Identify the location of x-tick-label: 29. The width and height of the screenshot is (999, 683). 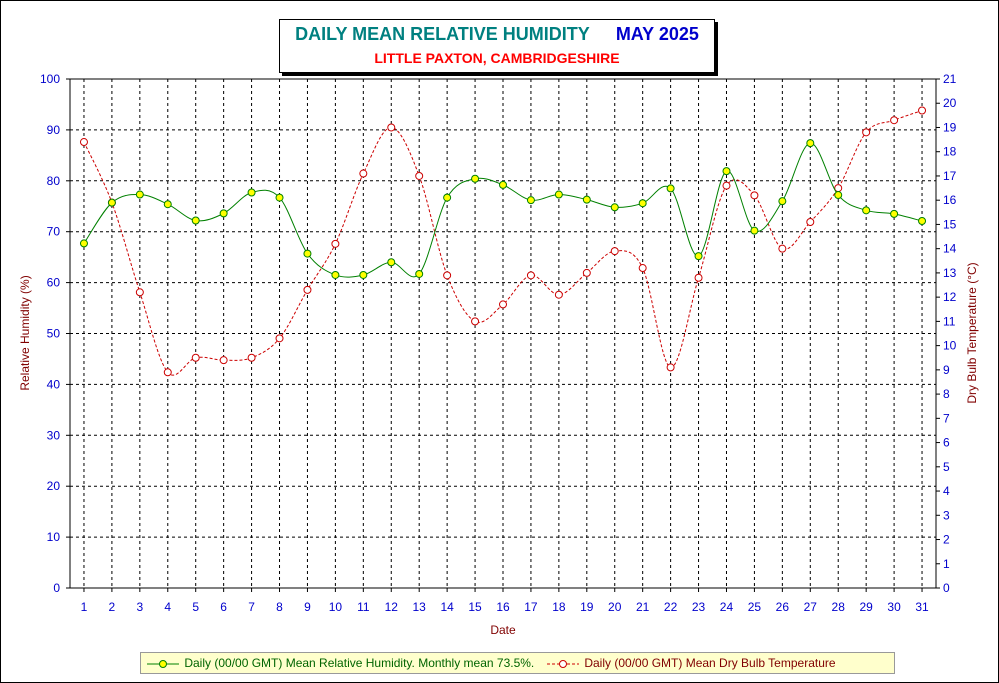
(866, 607).